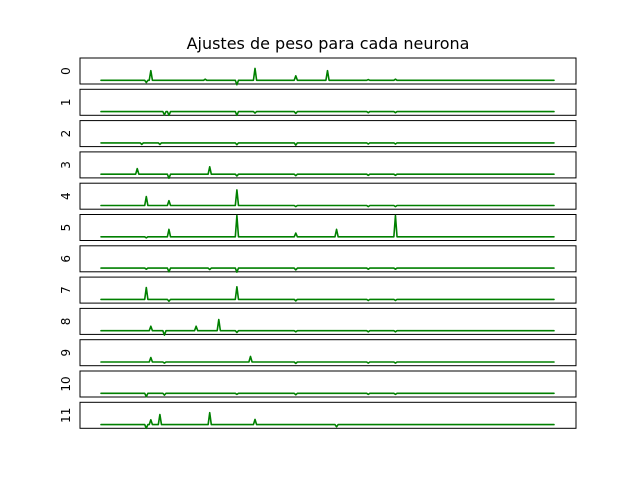 The width and height of the screenshot is (640, 480). What do you see at coordinates (66, 196) in the screenshot?
I see `subplot-label-4: 4` at bounding box center [66, 196].